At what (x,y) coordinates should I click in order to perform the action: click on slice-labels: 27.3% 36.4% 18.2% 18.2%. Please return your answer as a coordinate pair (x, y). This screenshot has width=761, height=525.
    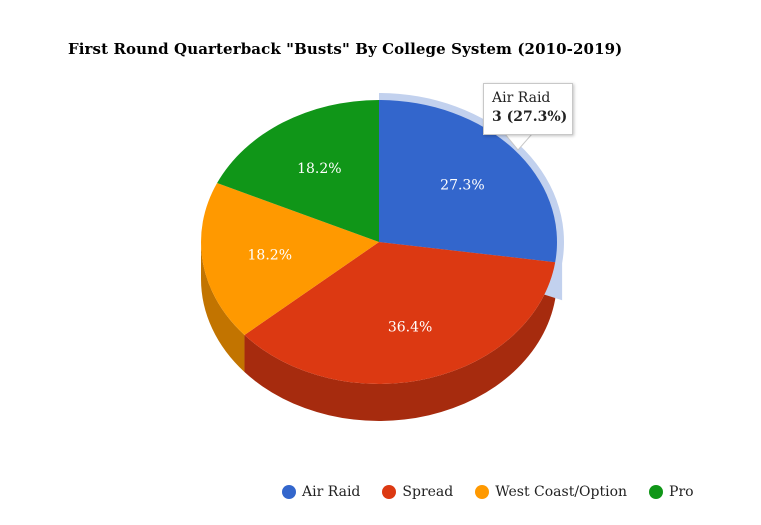
    Looking at the image, I should click on (391, 234).